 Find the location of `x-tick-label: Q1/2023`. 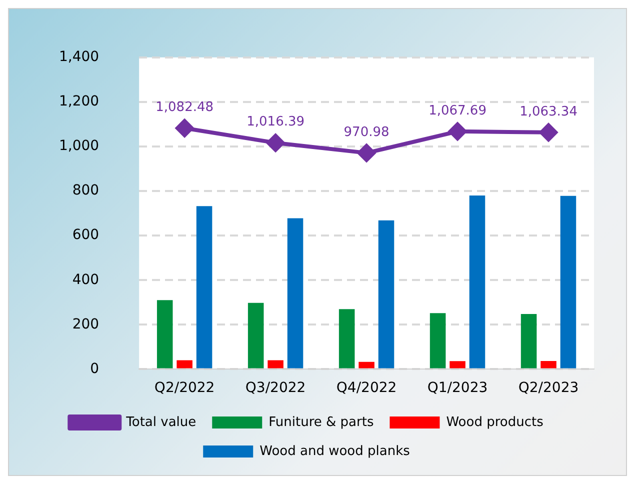

x-tick-label: Q1/2023 is located at coordinates (457, 388).